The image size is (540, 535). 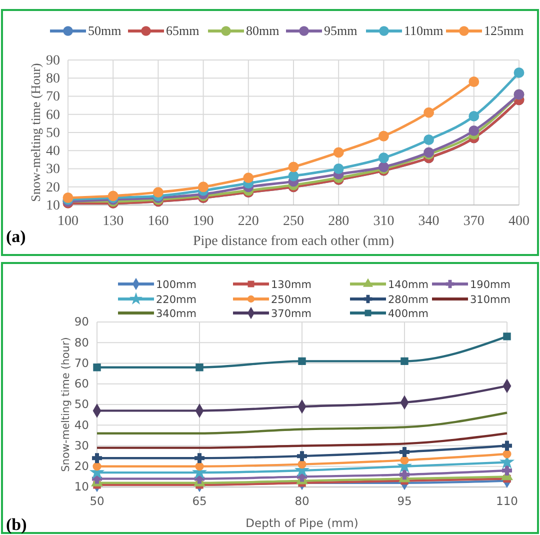 What do you see at coordinates (404, 501) in the screenshot?
I see `x-tick-label: 95` at bounding box center [404, 501].